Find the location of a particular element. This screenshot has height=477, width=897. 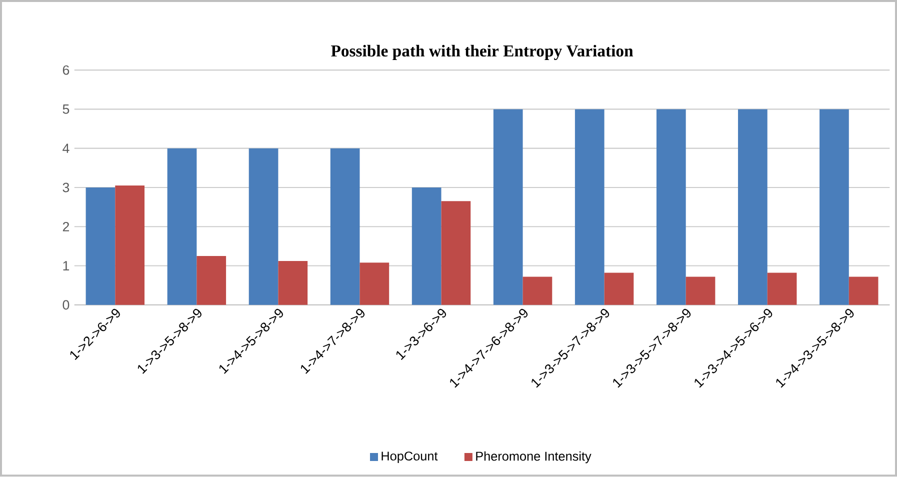

y-tick-label: 3 is located at coordinates (66, 187).